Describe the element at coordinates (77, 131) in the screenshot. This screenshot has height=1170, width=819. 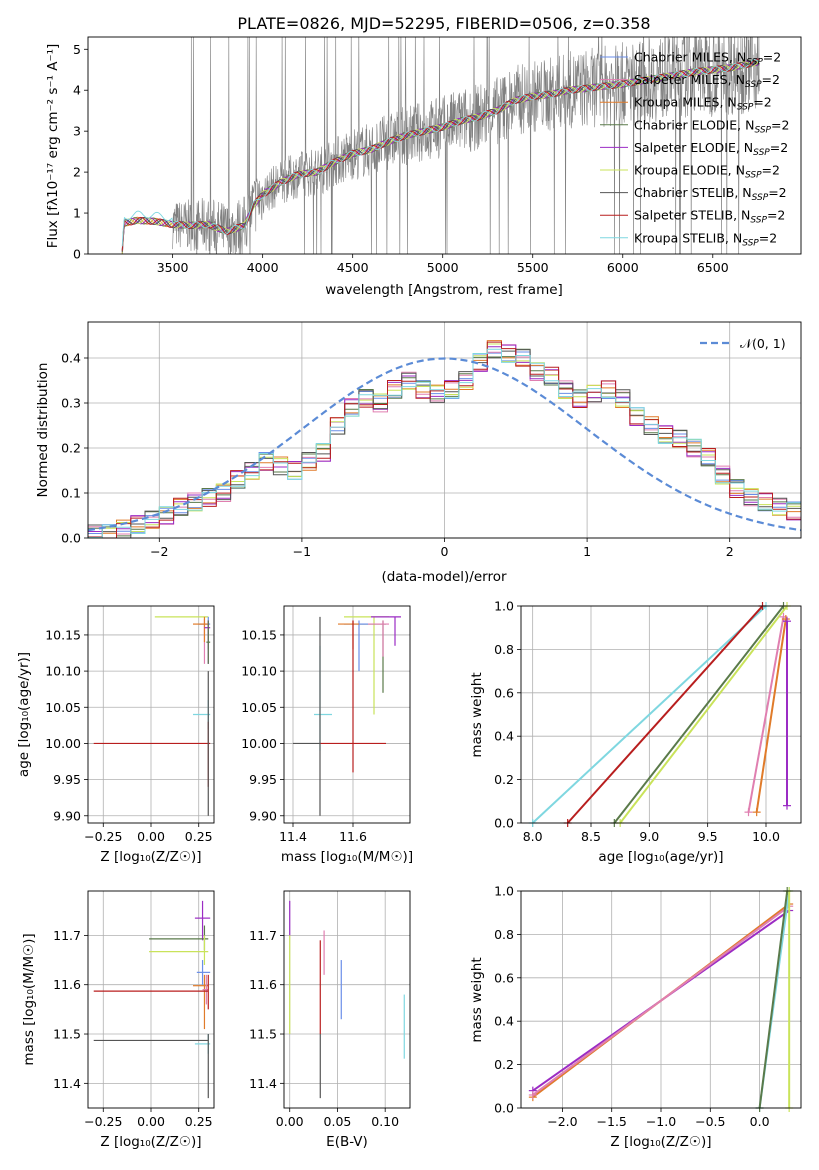
I see `y-tick-label: 3` at that location.